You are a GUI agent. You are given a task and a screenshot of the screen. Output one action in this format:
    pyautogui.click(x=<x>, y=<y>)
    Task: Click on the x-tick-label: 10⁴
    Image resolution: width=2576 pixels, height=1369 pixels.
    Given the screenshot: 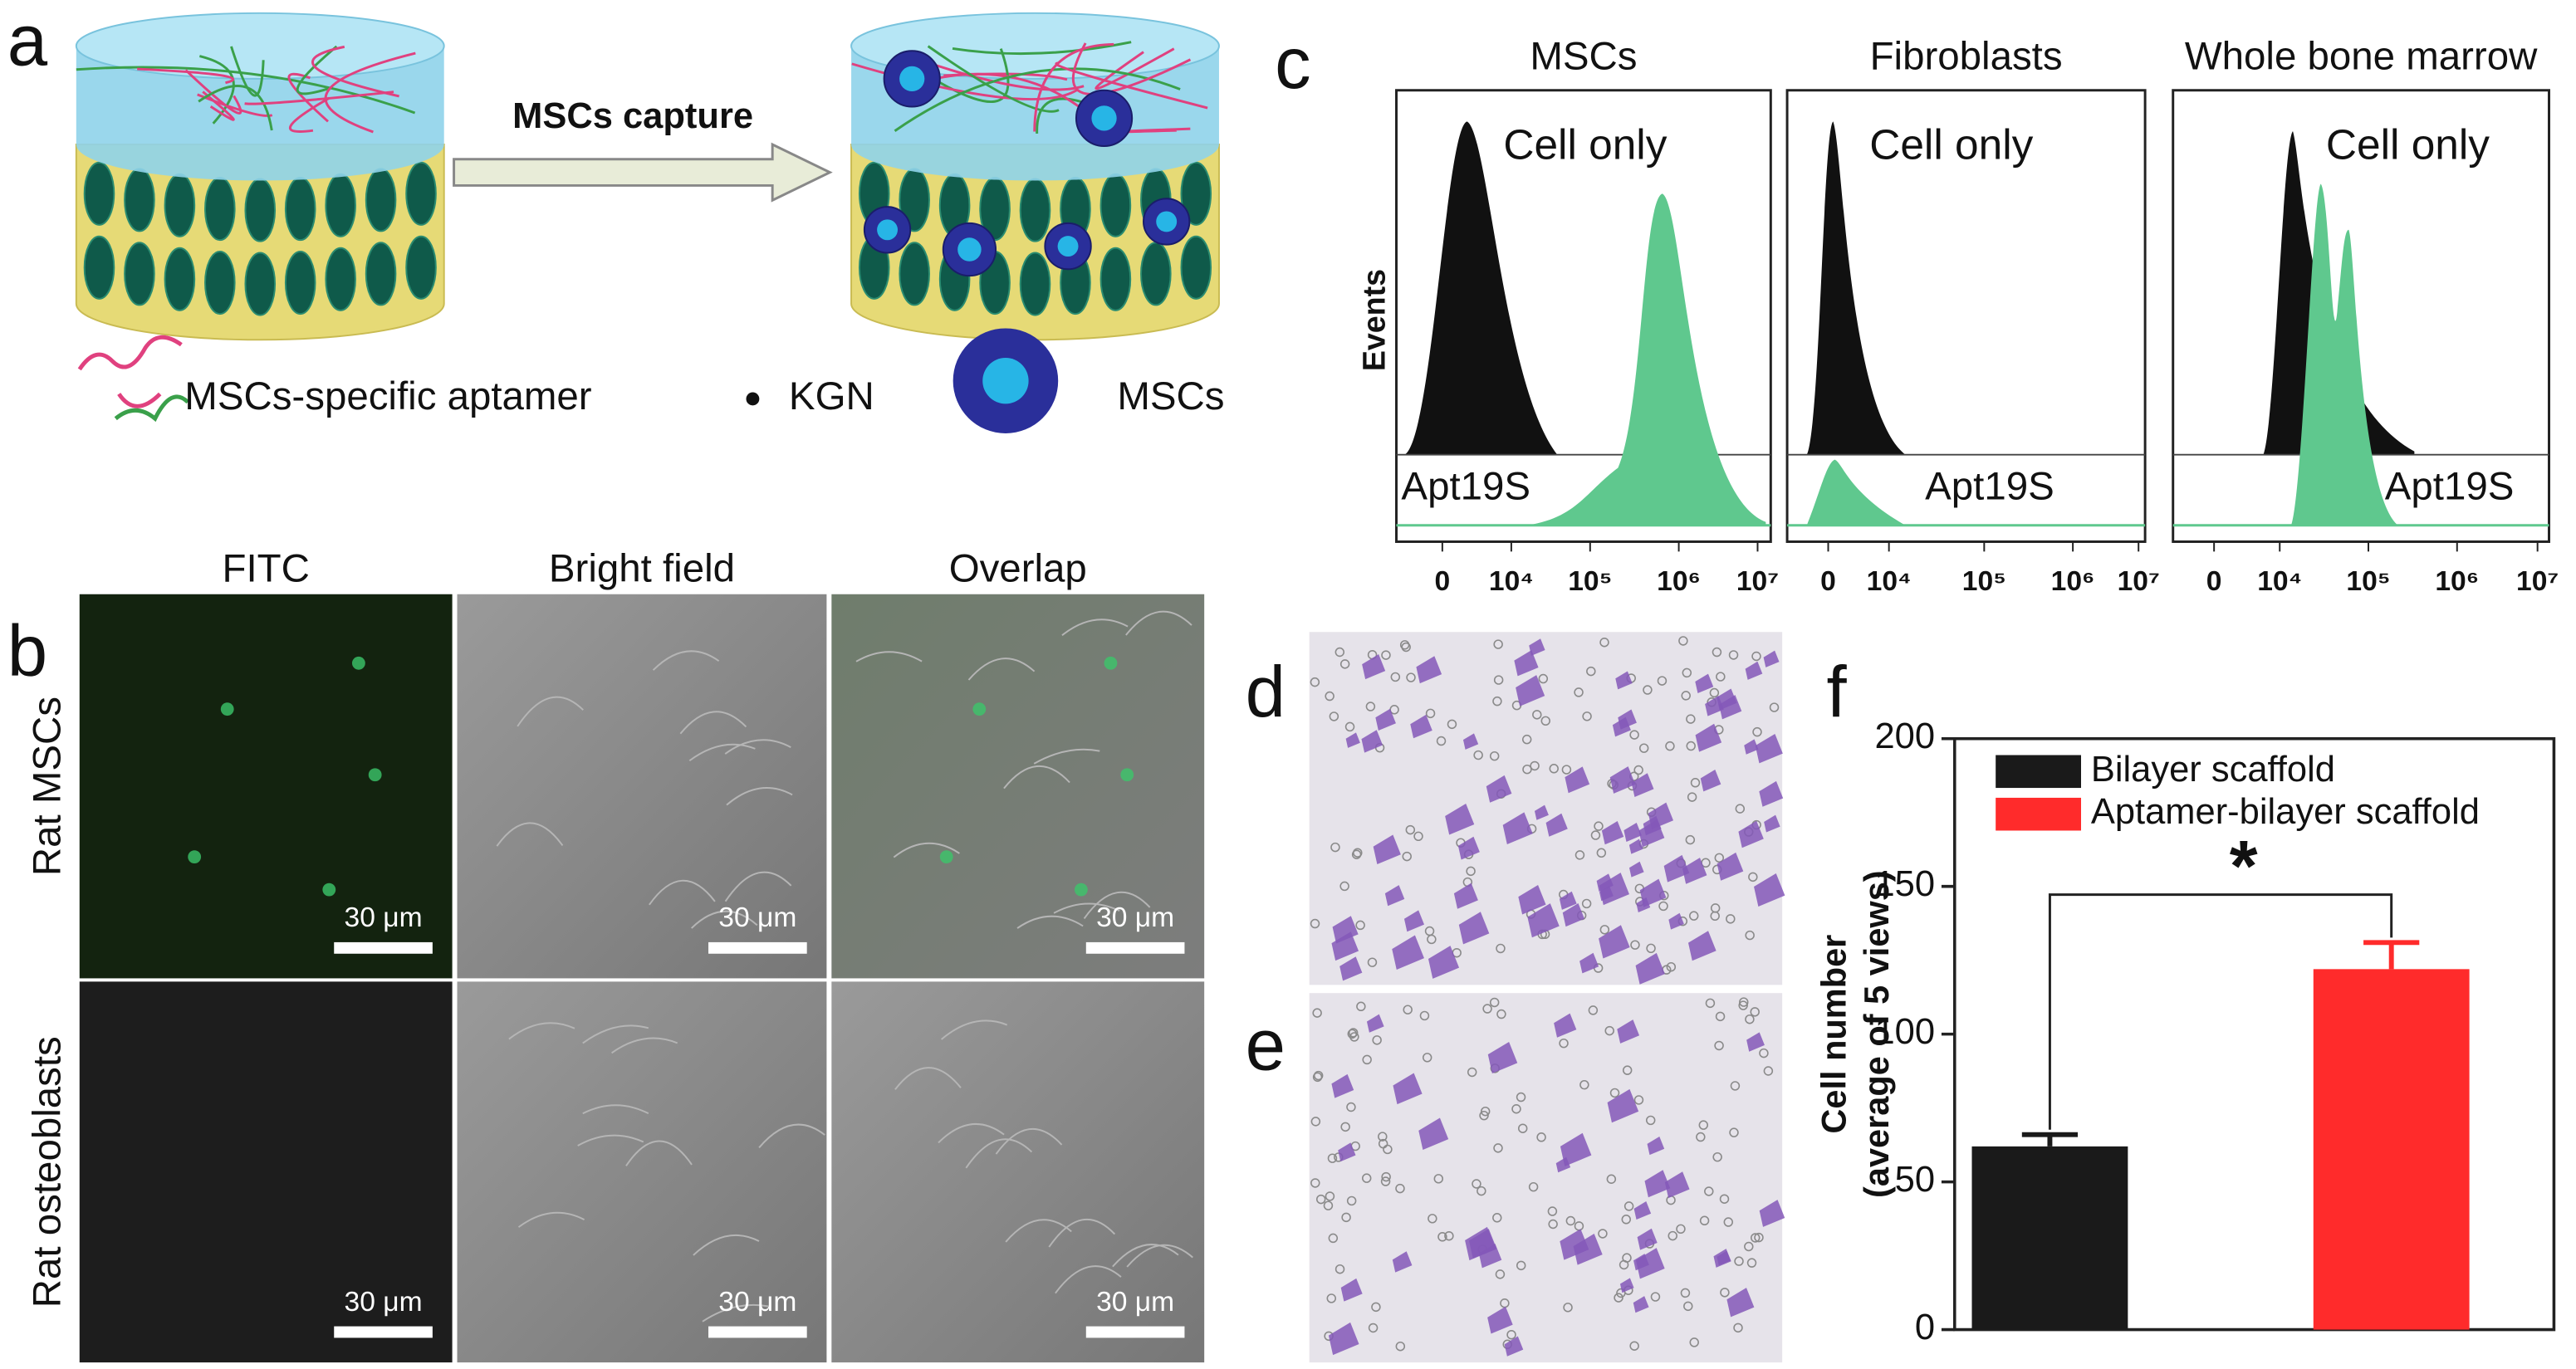 What is the action you would take?
    pyautogui.click(x=1890, y=582)
    